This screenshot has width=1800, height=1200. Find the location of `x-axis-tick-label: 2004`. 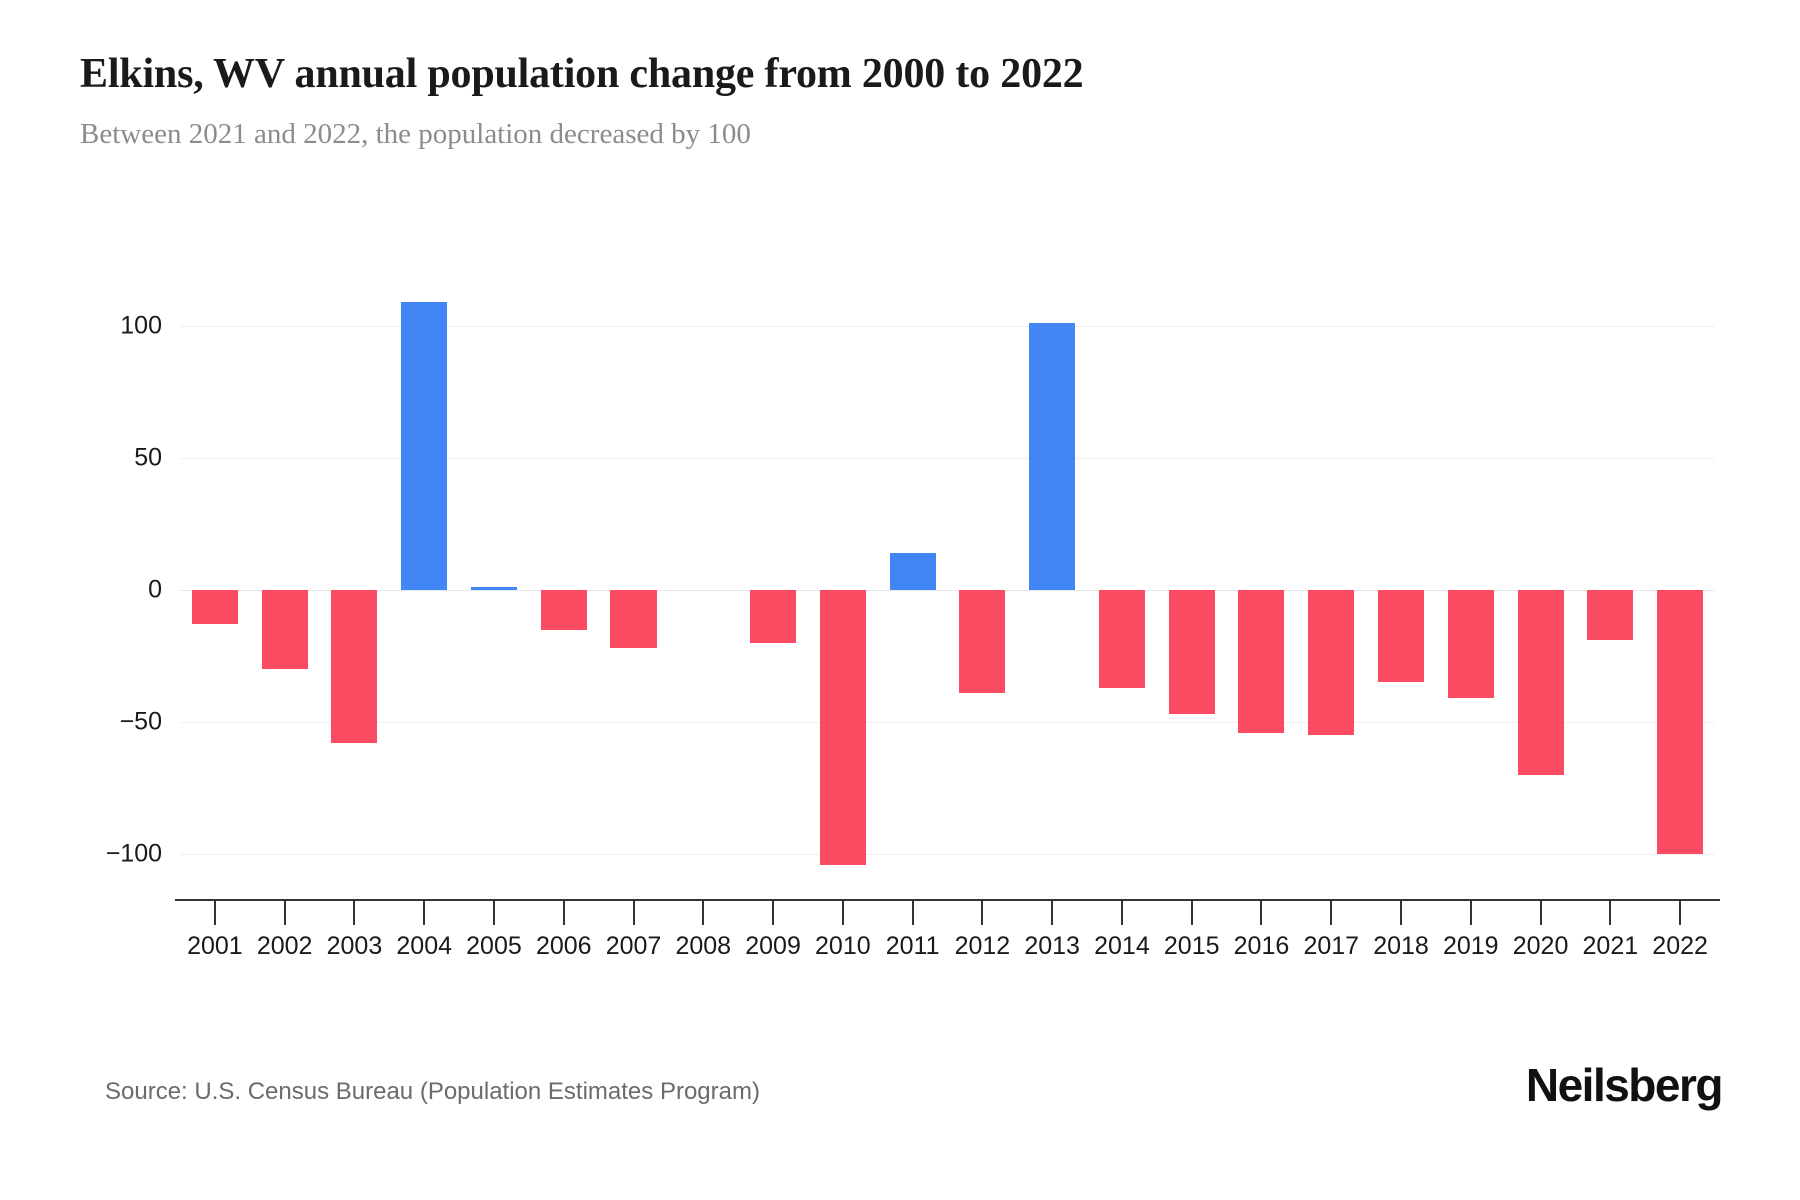

x-axis-tick-label: 2004 is located at coordinates (424, 946).